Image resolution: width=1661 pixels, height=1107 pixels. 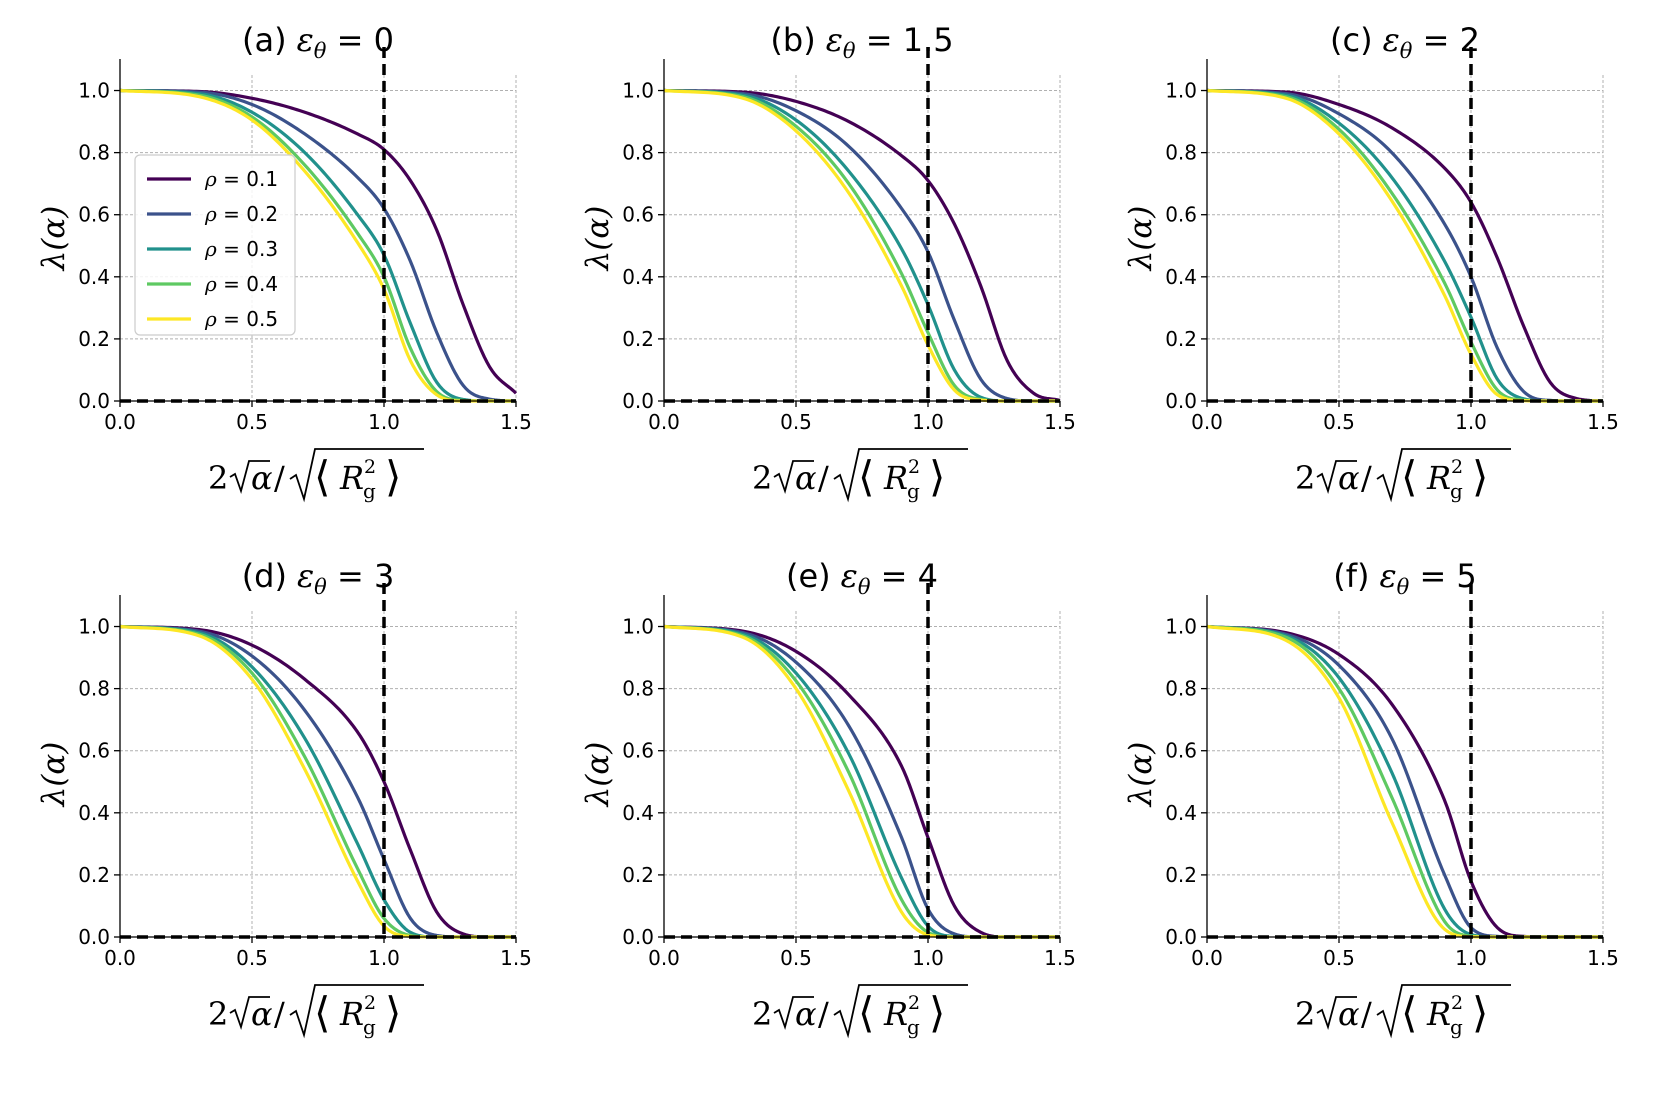 I want to click on panel-title: (b) εθ = 1.5, so click(x=861, y=42).